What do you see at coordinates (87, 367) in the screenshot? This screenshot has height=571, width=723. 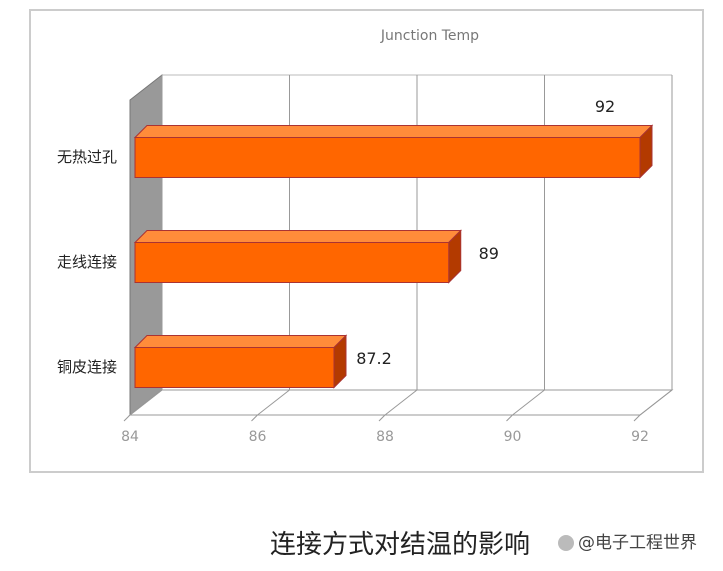 I see `y-tick-label: 铜皮连接` at bounding box center [87, 367].